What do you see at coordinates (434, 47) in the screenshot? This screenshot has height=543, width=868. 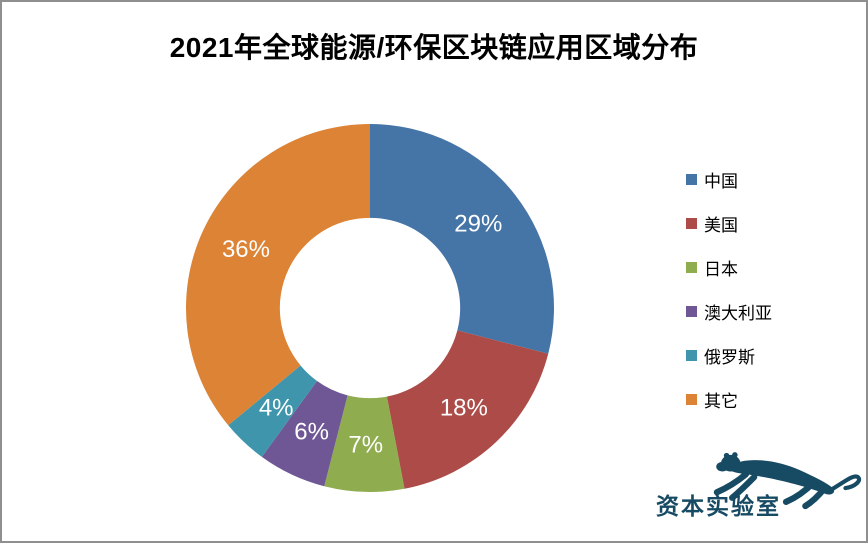 I see `chart-title: 2021年全球能源/环保区块链应用区域分布` at bounding box center [434, 47].